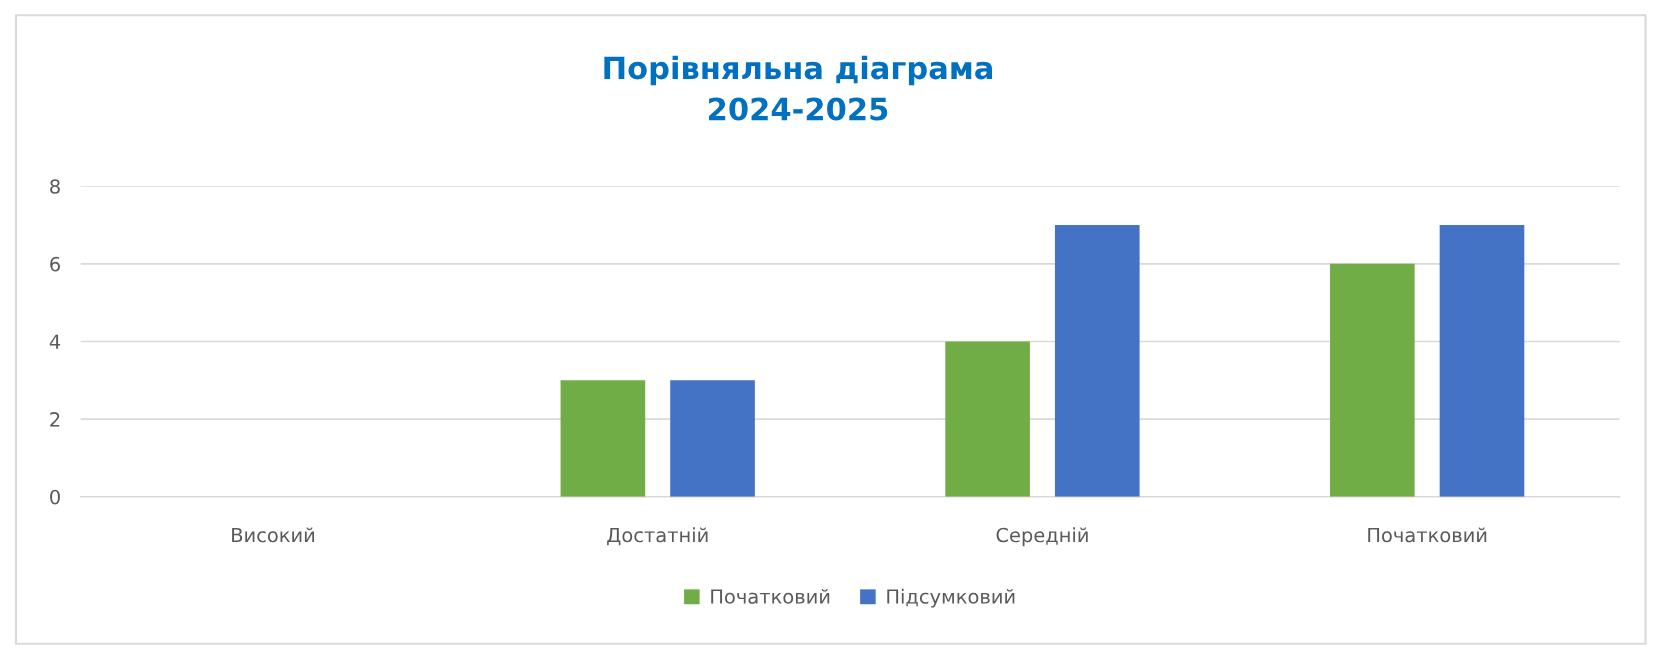 The width and height of the screenshot is (1680, 665). Describe the element at coordinates (55, 186) in the screenshot. I see `y-tick-label: 8` at that location.